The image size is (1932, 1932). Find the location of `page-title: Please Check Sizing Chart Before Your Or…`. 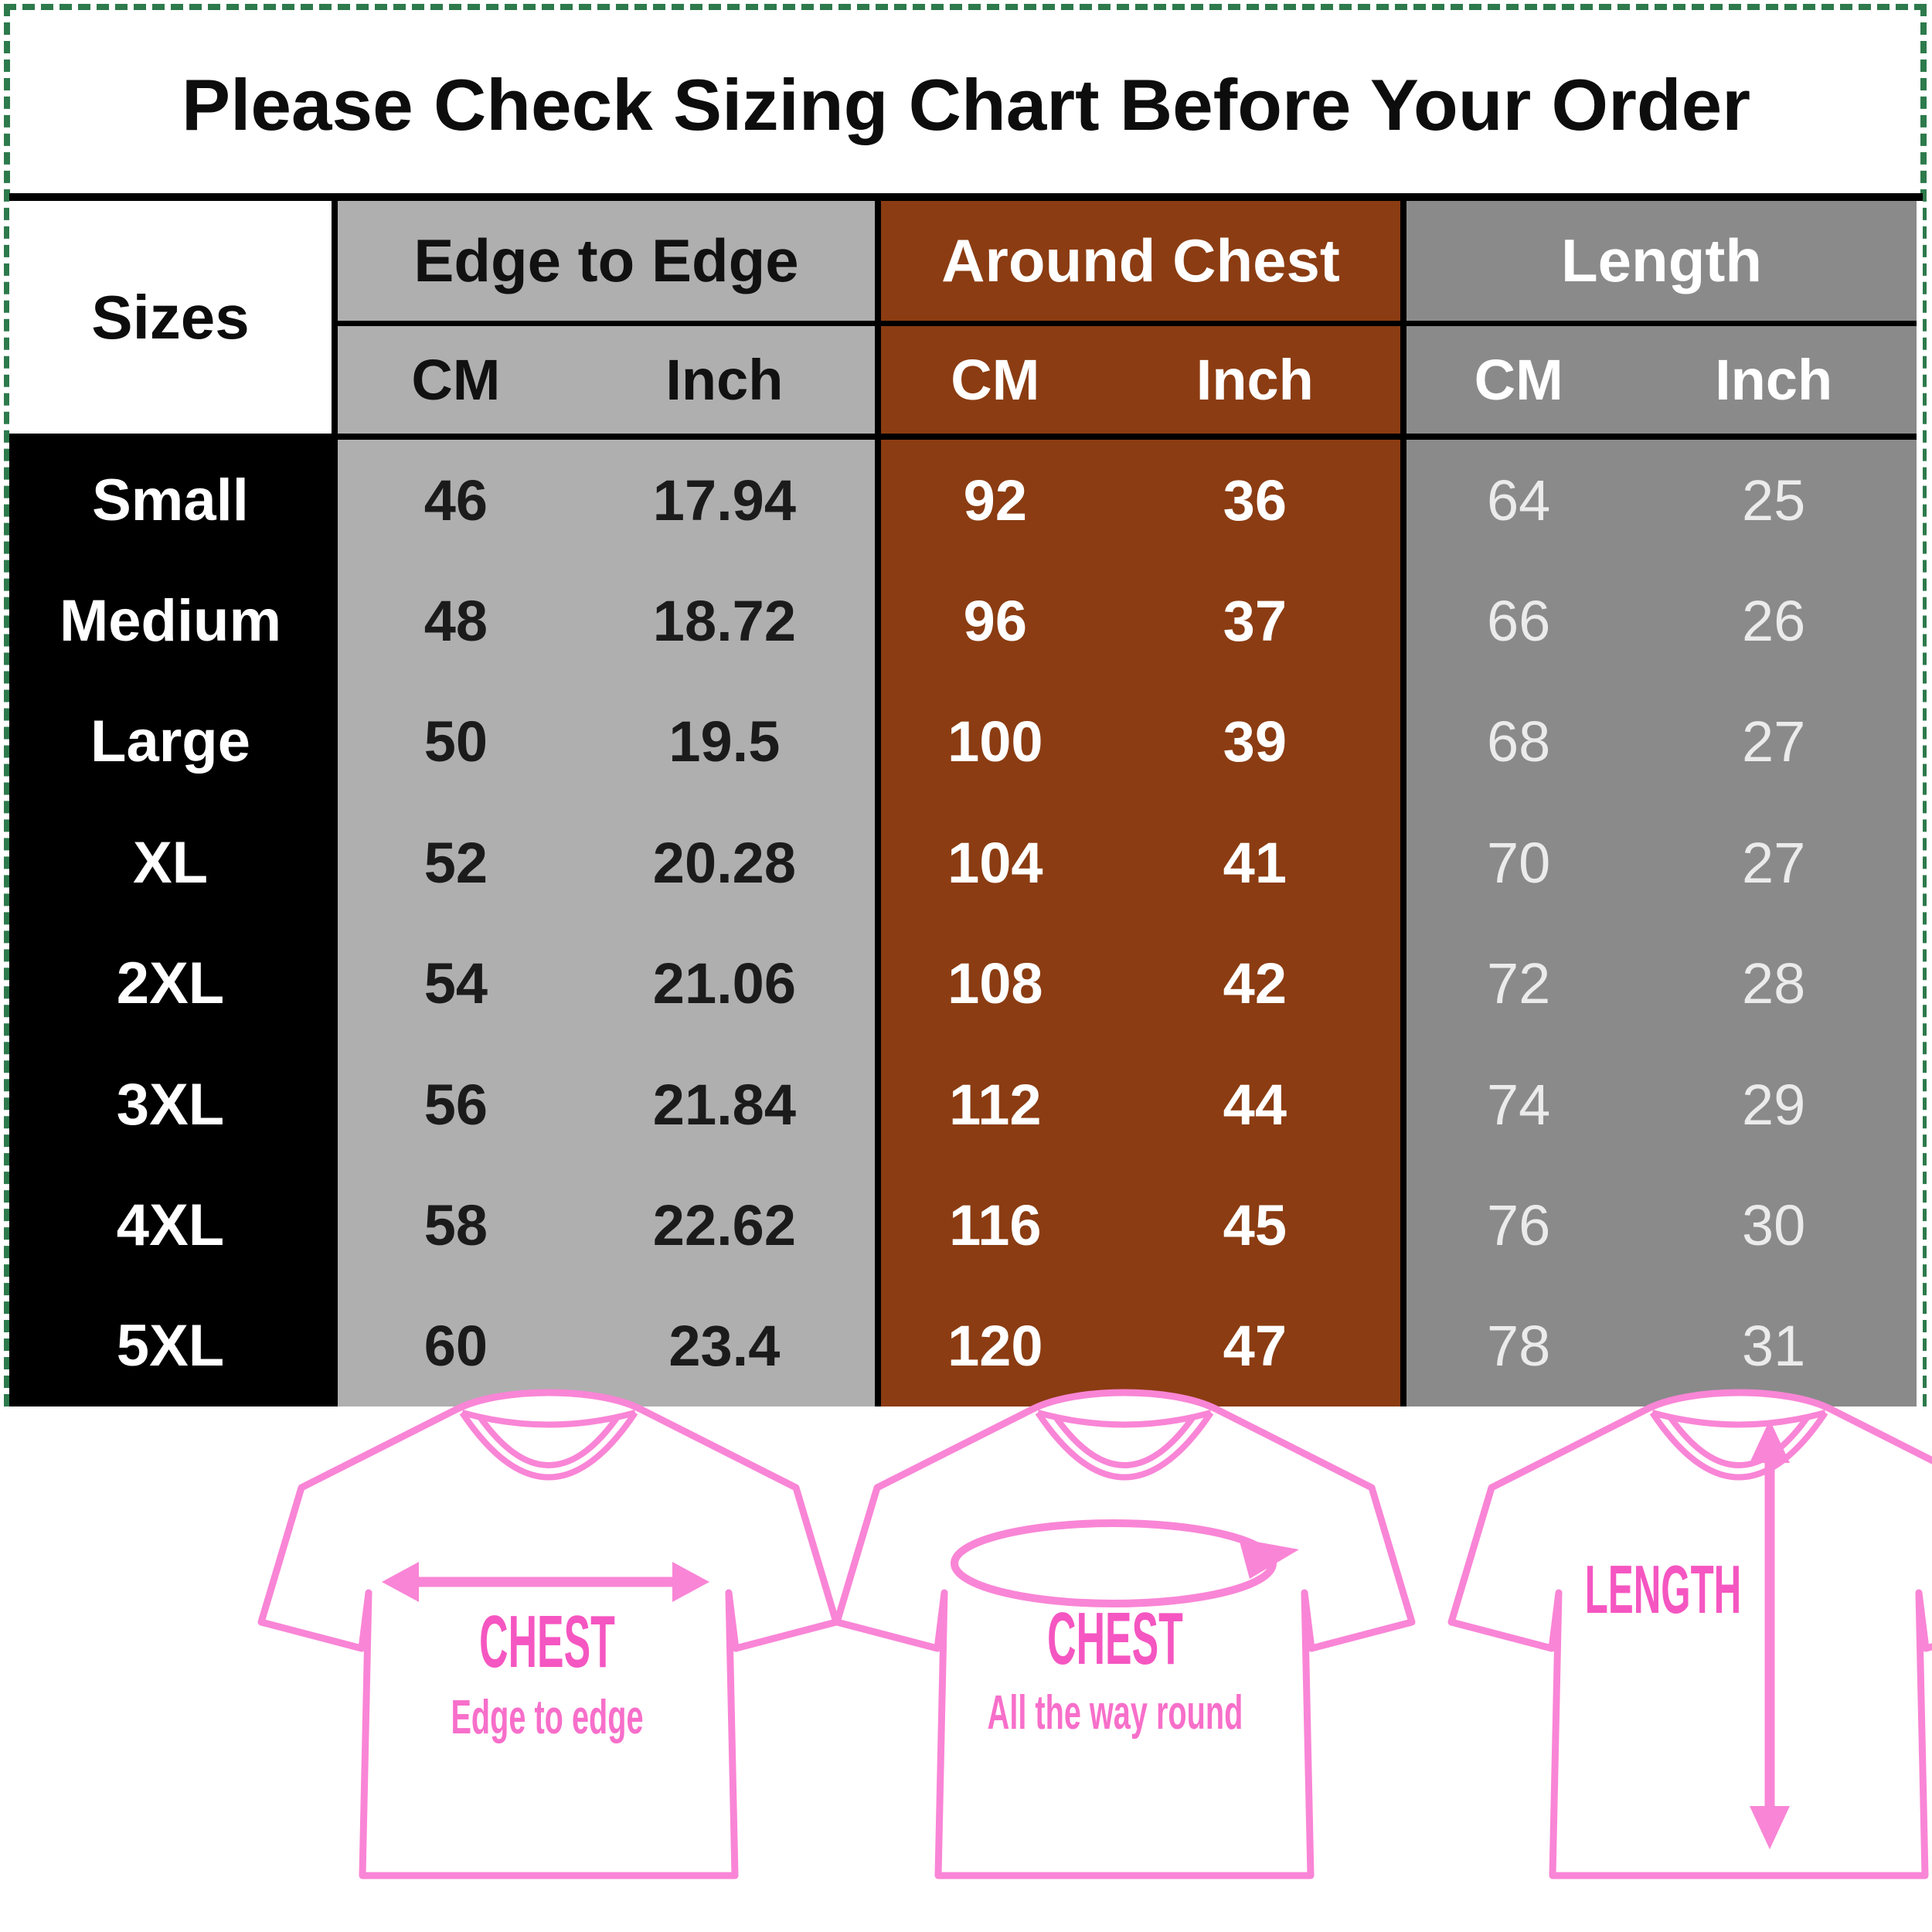

page-title: Please Check Sizing Chart Before Your Or… is located at coordinates (966, 104).